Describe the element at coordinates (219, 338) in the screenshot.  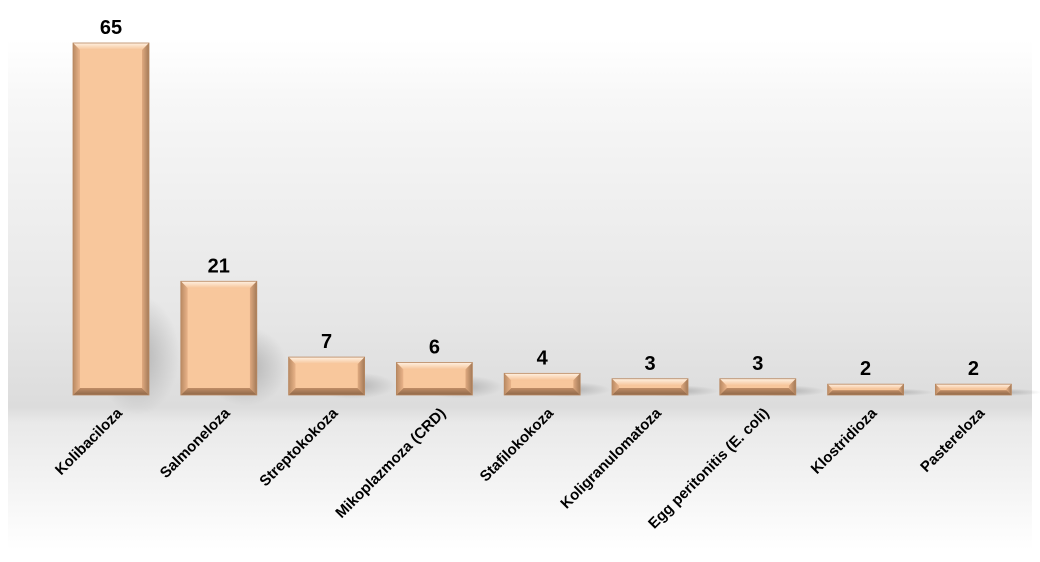
I see `bar-salmoneloza` at that location.